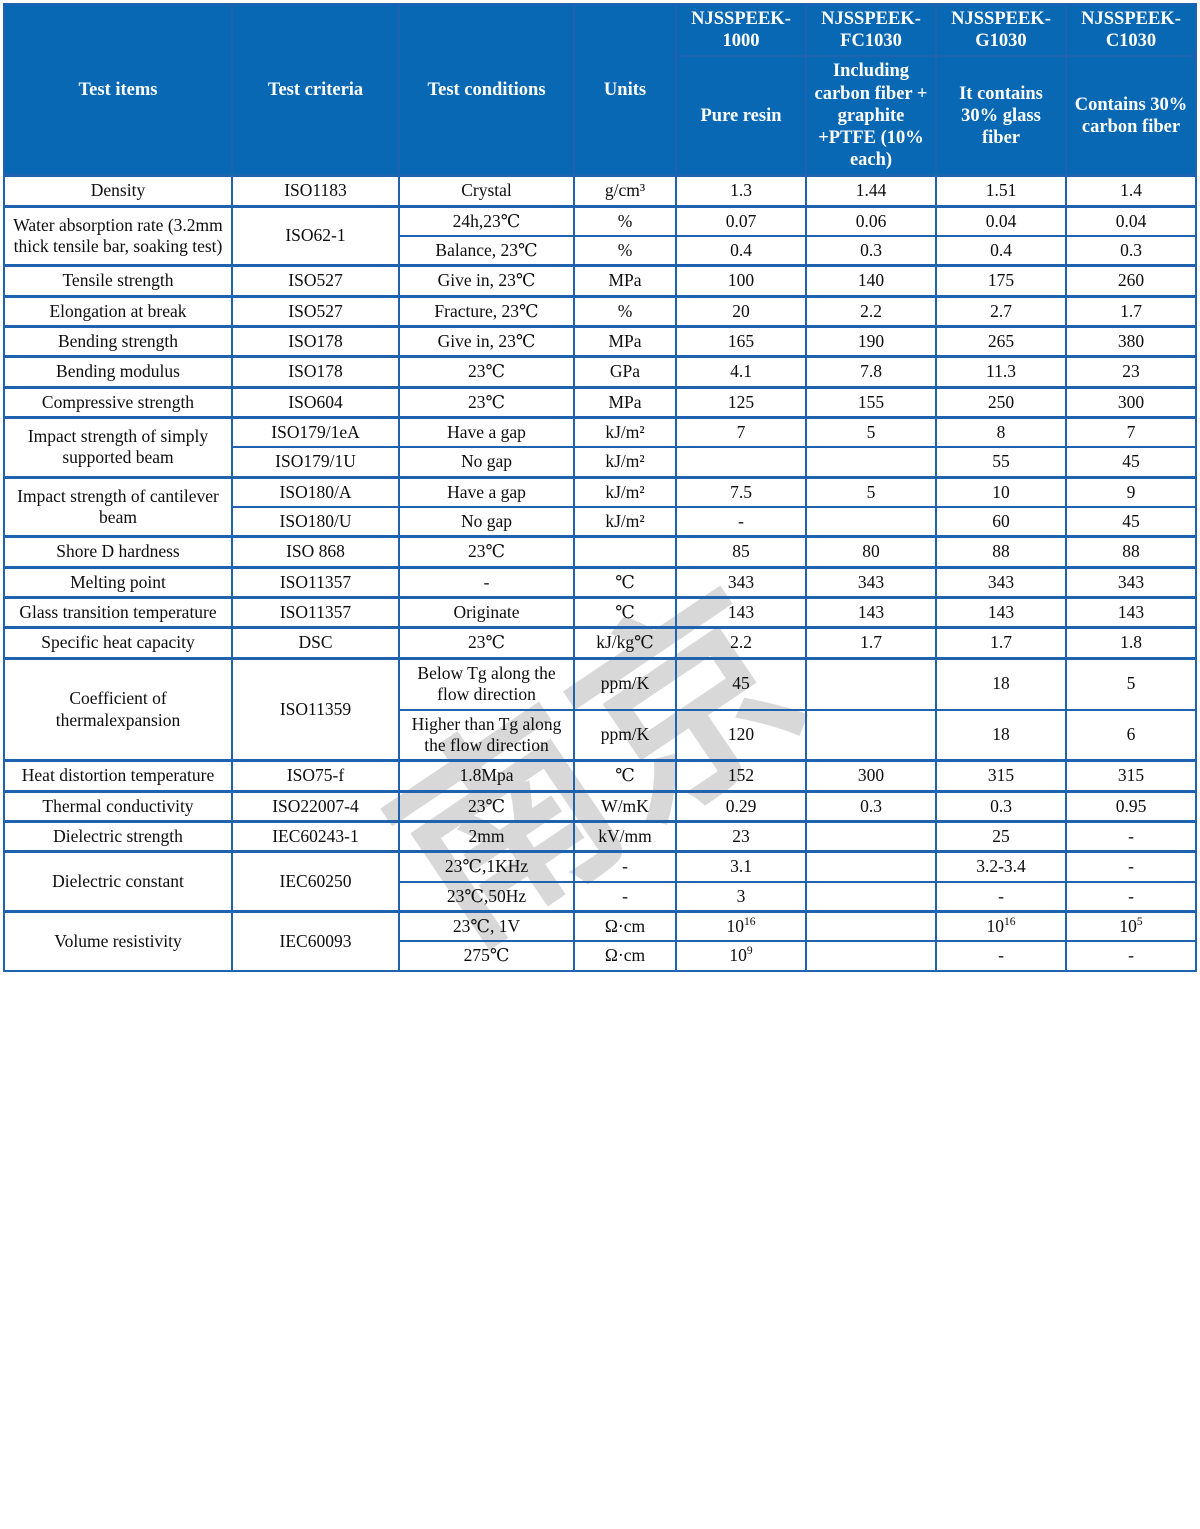 The height and width of the screenshot is (1529, 1200). What do you see at coordinates (1131, 552) in the screenshot?
I see `cell-value-product-3: 88` at bounding box center [1131, 552].